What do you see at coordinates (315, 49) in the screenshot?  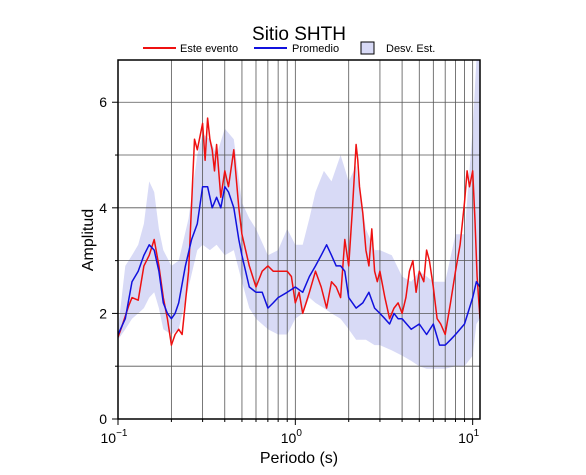 I see `legend-label-promedio: Promedio` at bounding box center [315, 49].